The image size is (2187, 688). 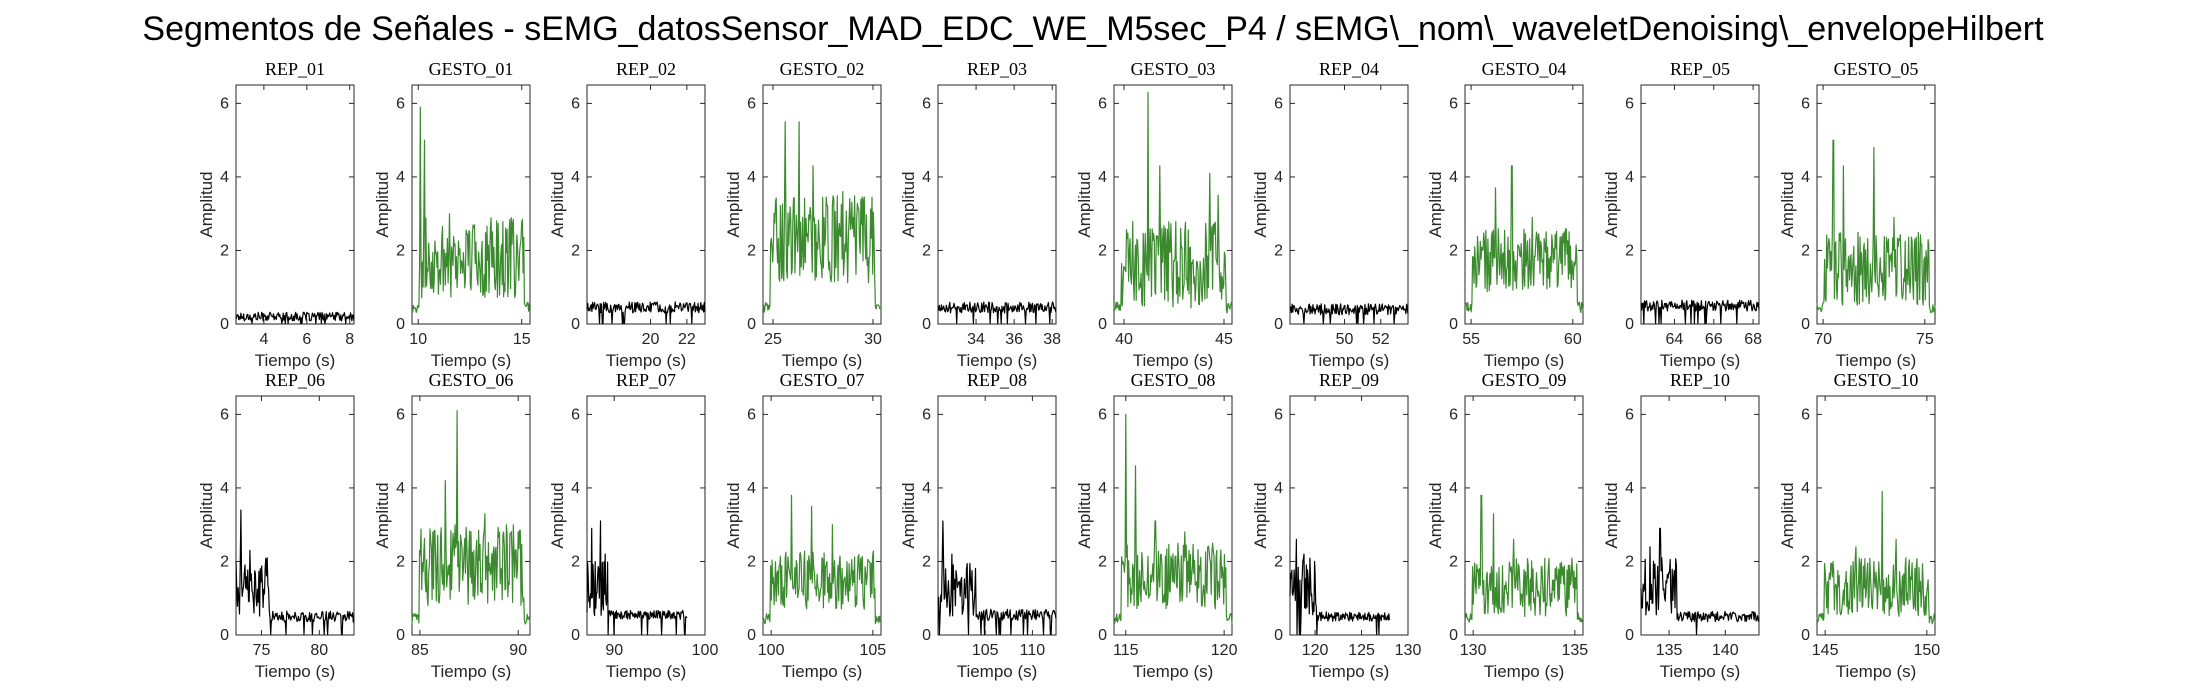 I want to click on x-tick-label: 22, so click(x=687, y=339).